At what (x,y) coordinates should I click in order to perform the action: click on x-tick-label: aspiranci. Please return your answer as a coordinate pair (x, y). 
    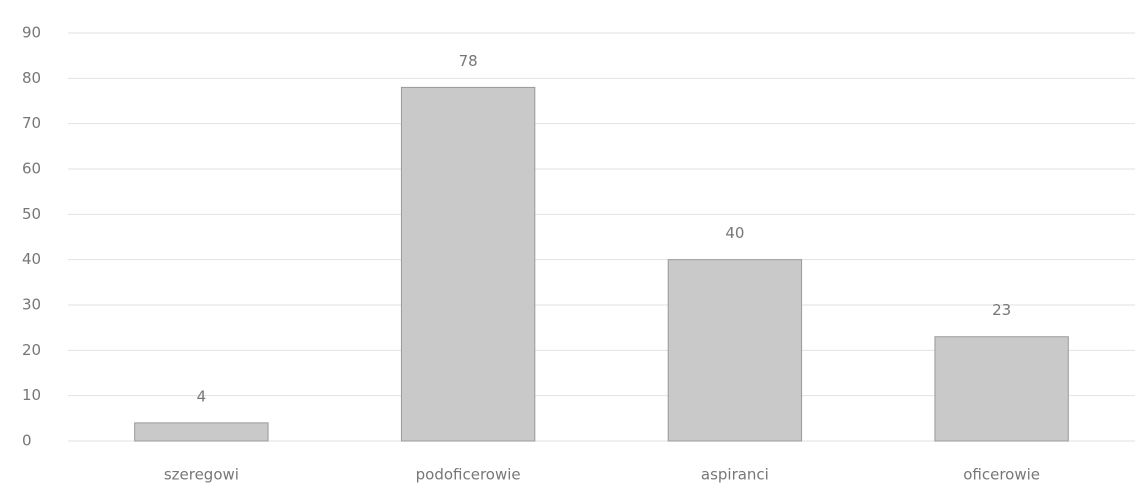
    Looking at the image, I should click on (735, 475).